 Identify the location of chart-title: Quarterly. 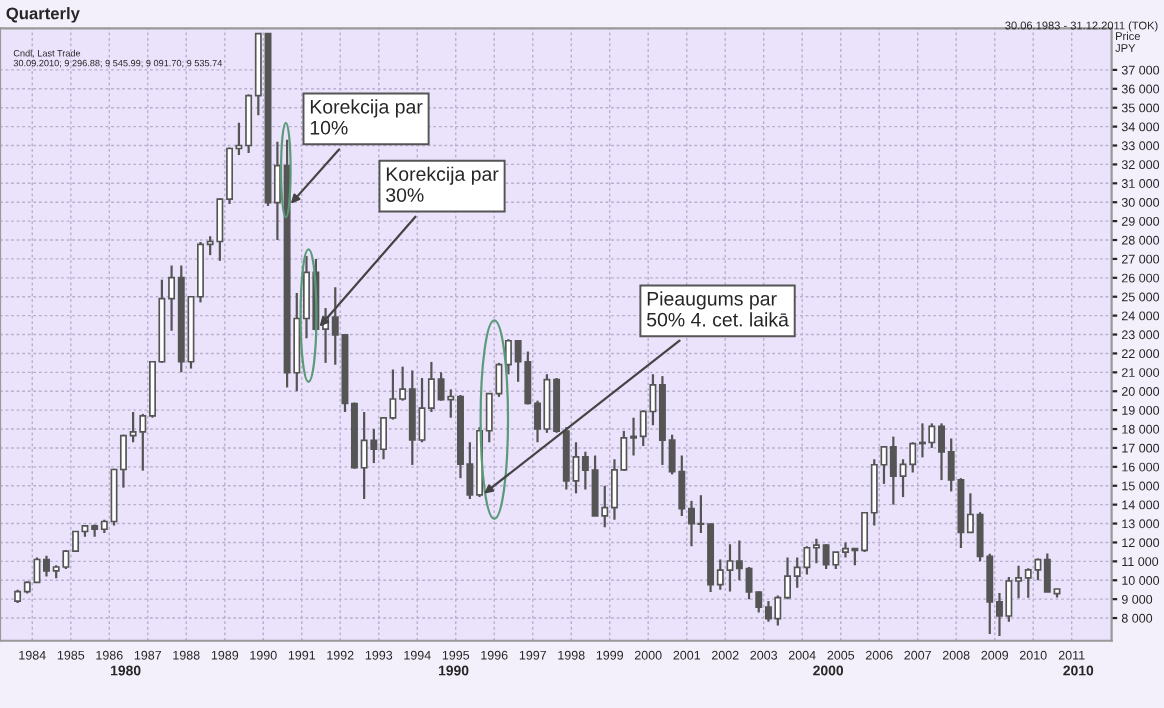
(43, 15).